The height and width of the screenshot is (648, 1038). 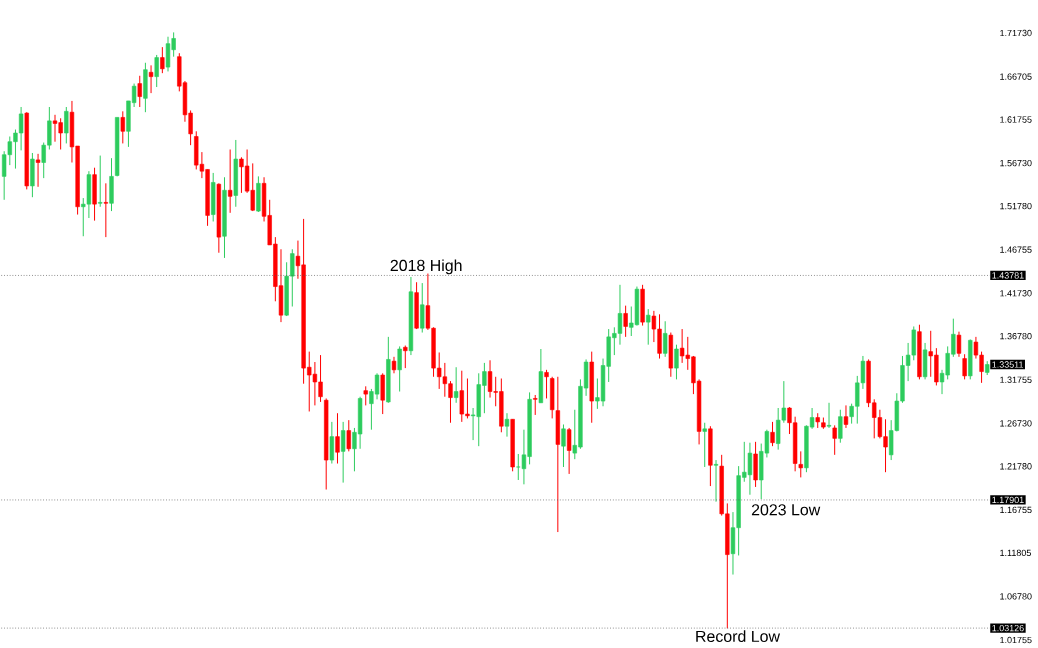 I want to click on y-tick-label: 1.01755, so click(x=1016, y=640).